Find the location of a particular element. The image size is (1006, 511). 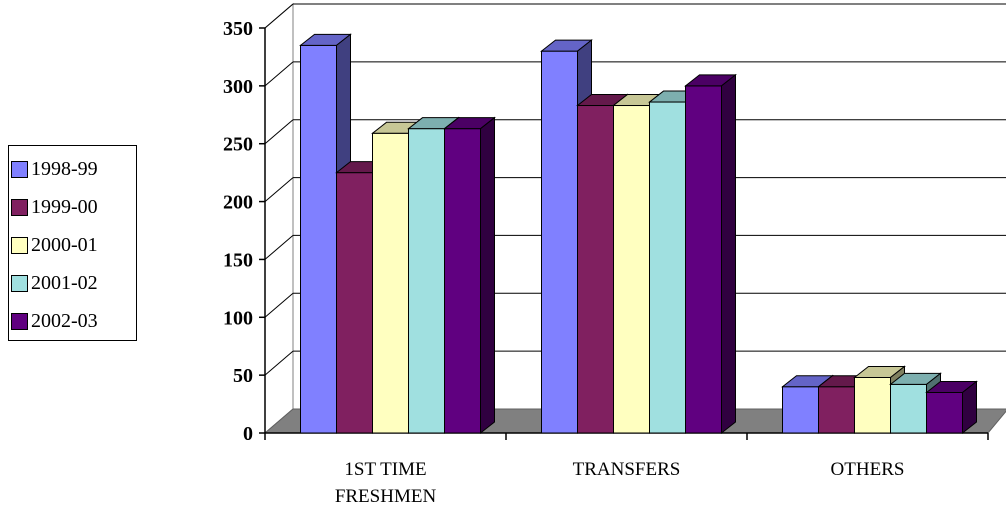

legend-item: 2000-01 is located at coordinates (73, 245).